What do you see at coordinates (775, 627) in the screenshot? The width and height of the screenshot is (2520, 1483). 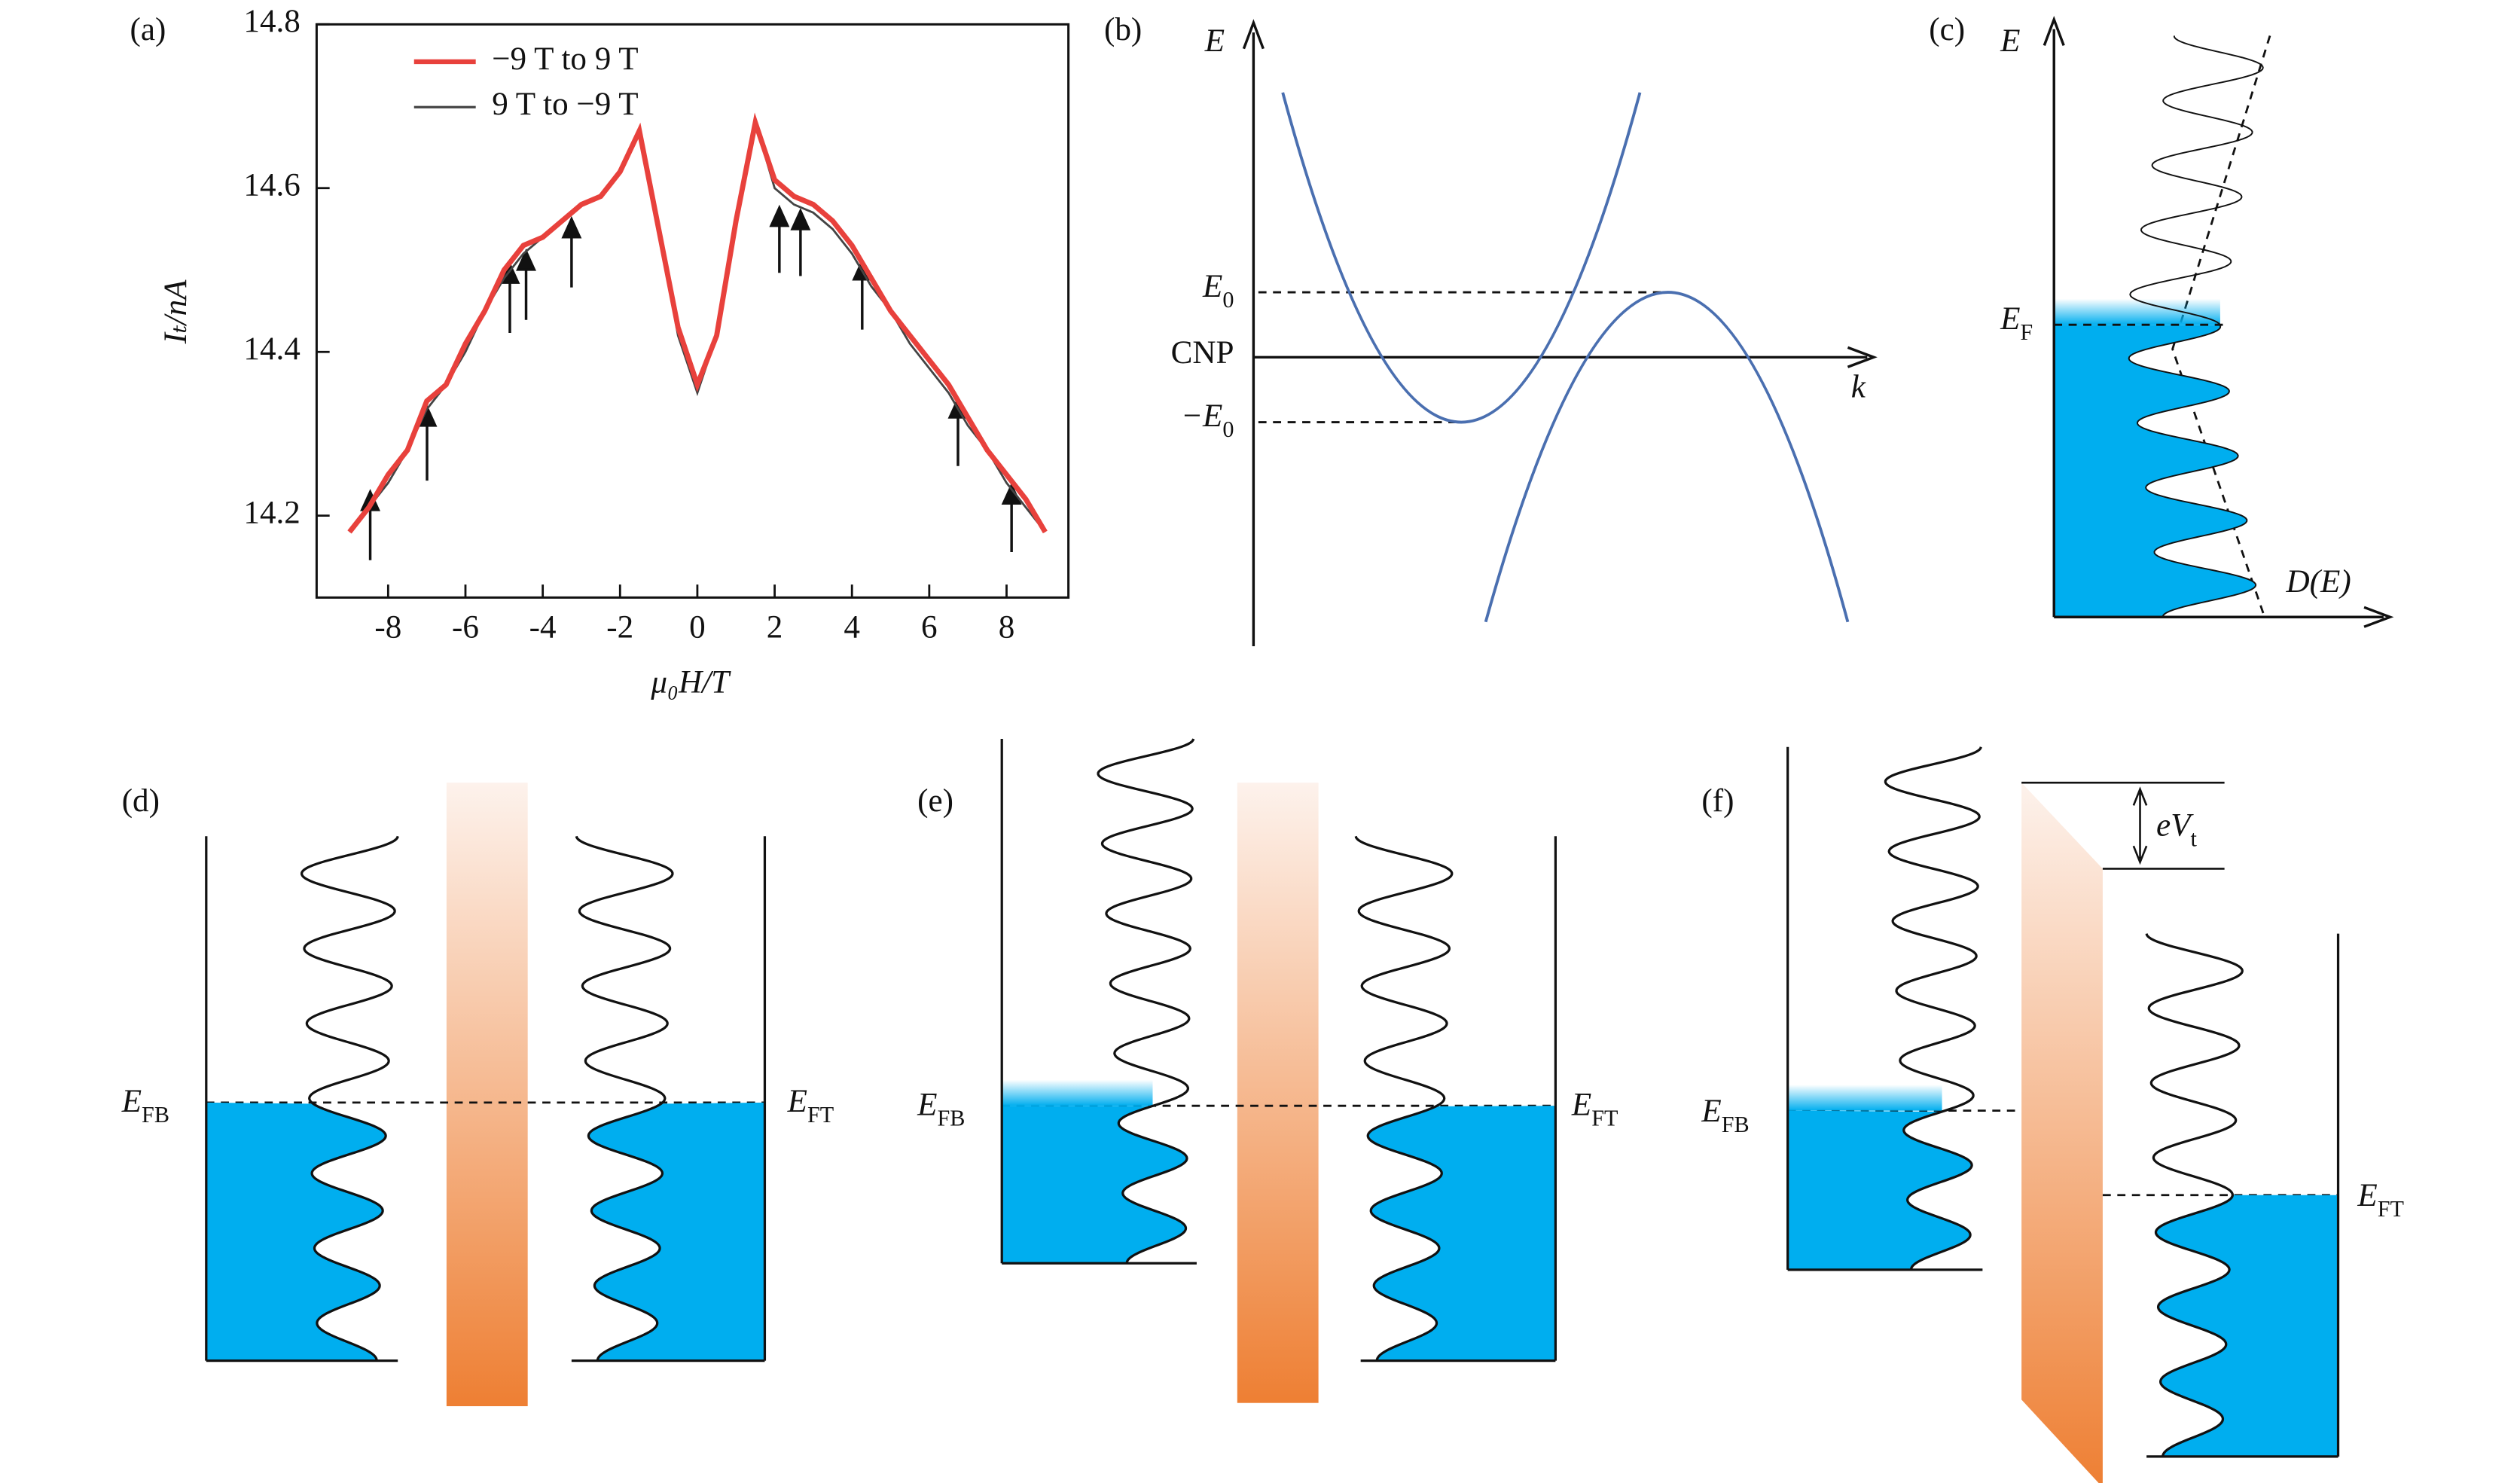 I see `x-tick-label: 2` at bounding box center [775, 627].